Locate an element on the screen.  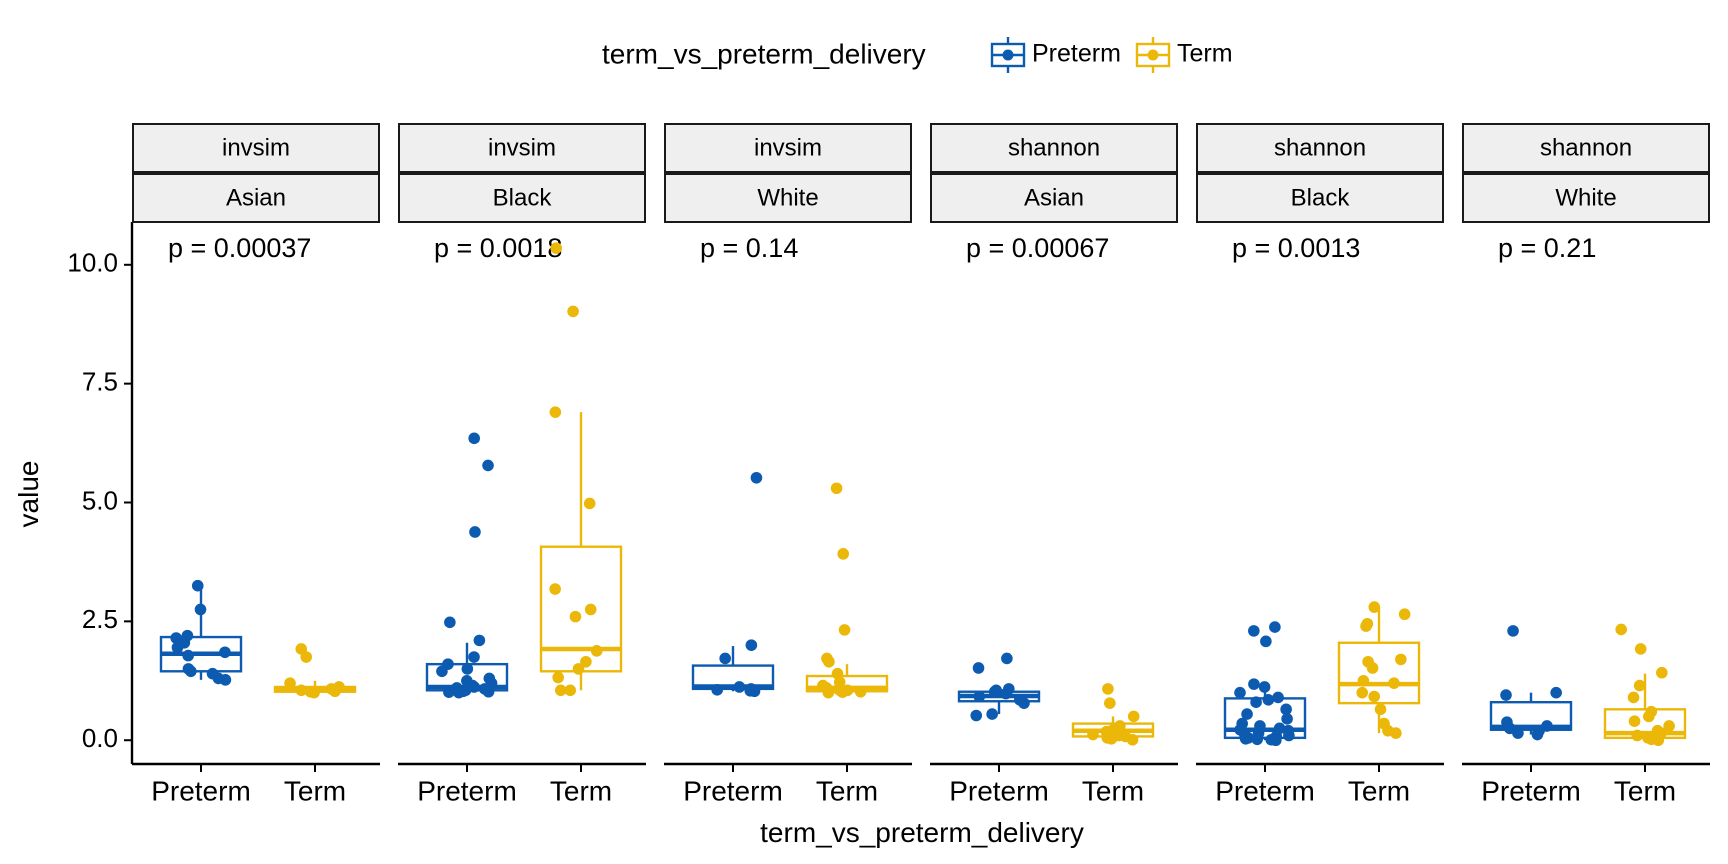
y-tick-label: 7.5 is located at coordinates (100, 382).